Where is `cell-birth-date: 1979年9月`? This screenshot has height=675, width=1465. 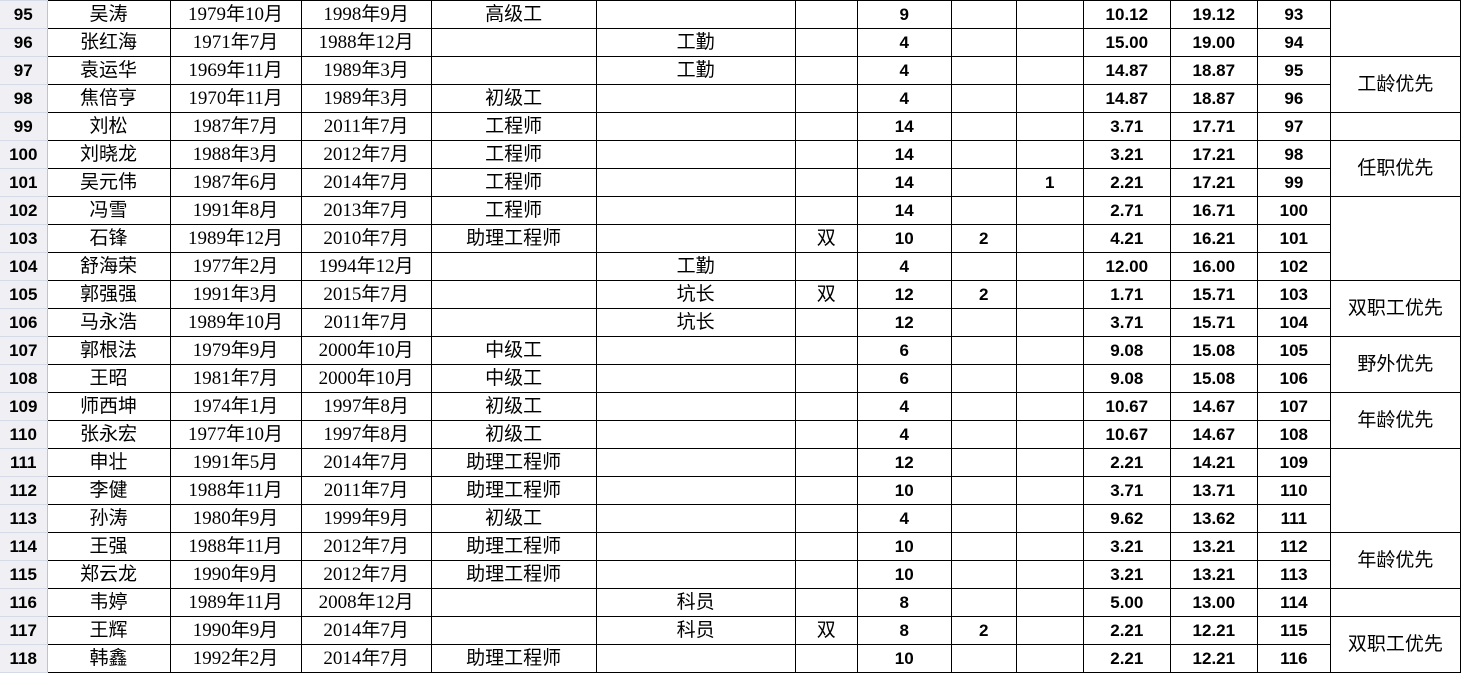
cell-birth-date: 1979年9月 is located at coordinates (235, 350).